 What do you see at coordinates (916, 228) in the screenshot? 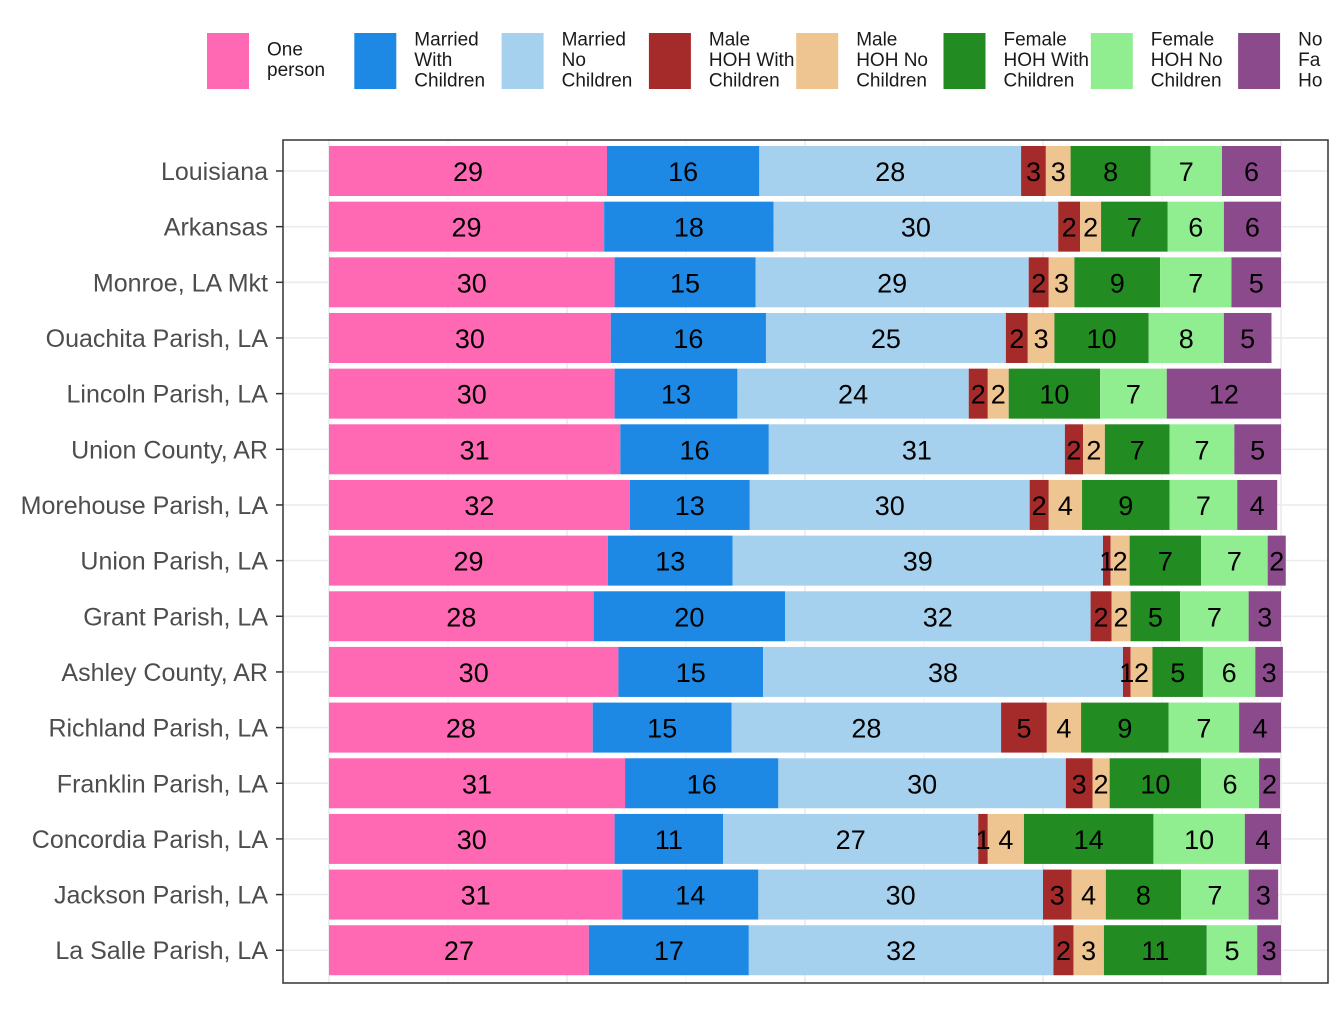
I see `bar-value-label: 30` at bounding box center [916, 228].